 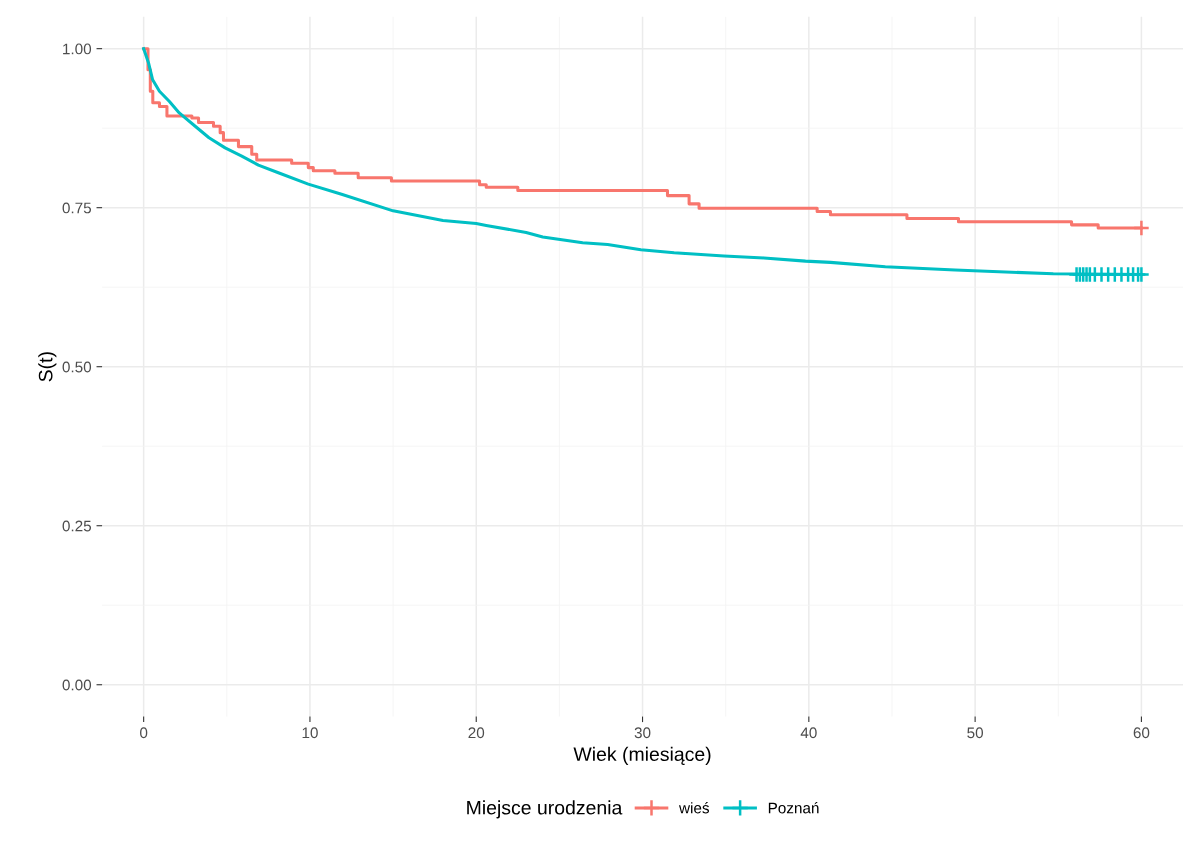 I want to click on y-axis-title: S(t), so click(x=47, y=367).